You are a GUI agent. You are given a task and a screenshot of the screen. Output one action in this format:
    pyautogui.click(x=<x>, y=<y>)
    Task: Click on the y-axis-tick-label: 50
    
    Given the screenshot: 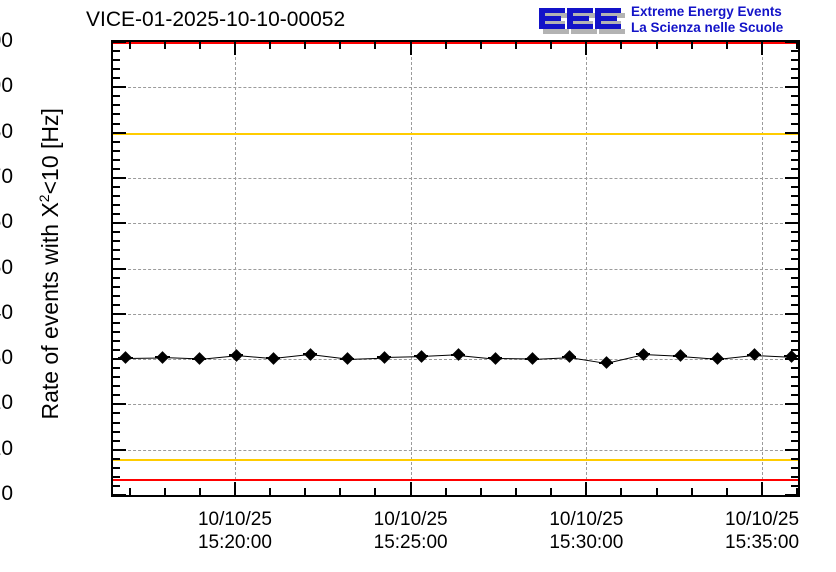 What is the action you would take?
    pyautogui.click(x=6, y=267)
    